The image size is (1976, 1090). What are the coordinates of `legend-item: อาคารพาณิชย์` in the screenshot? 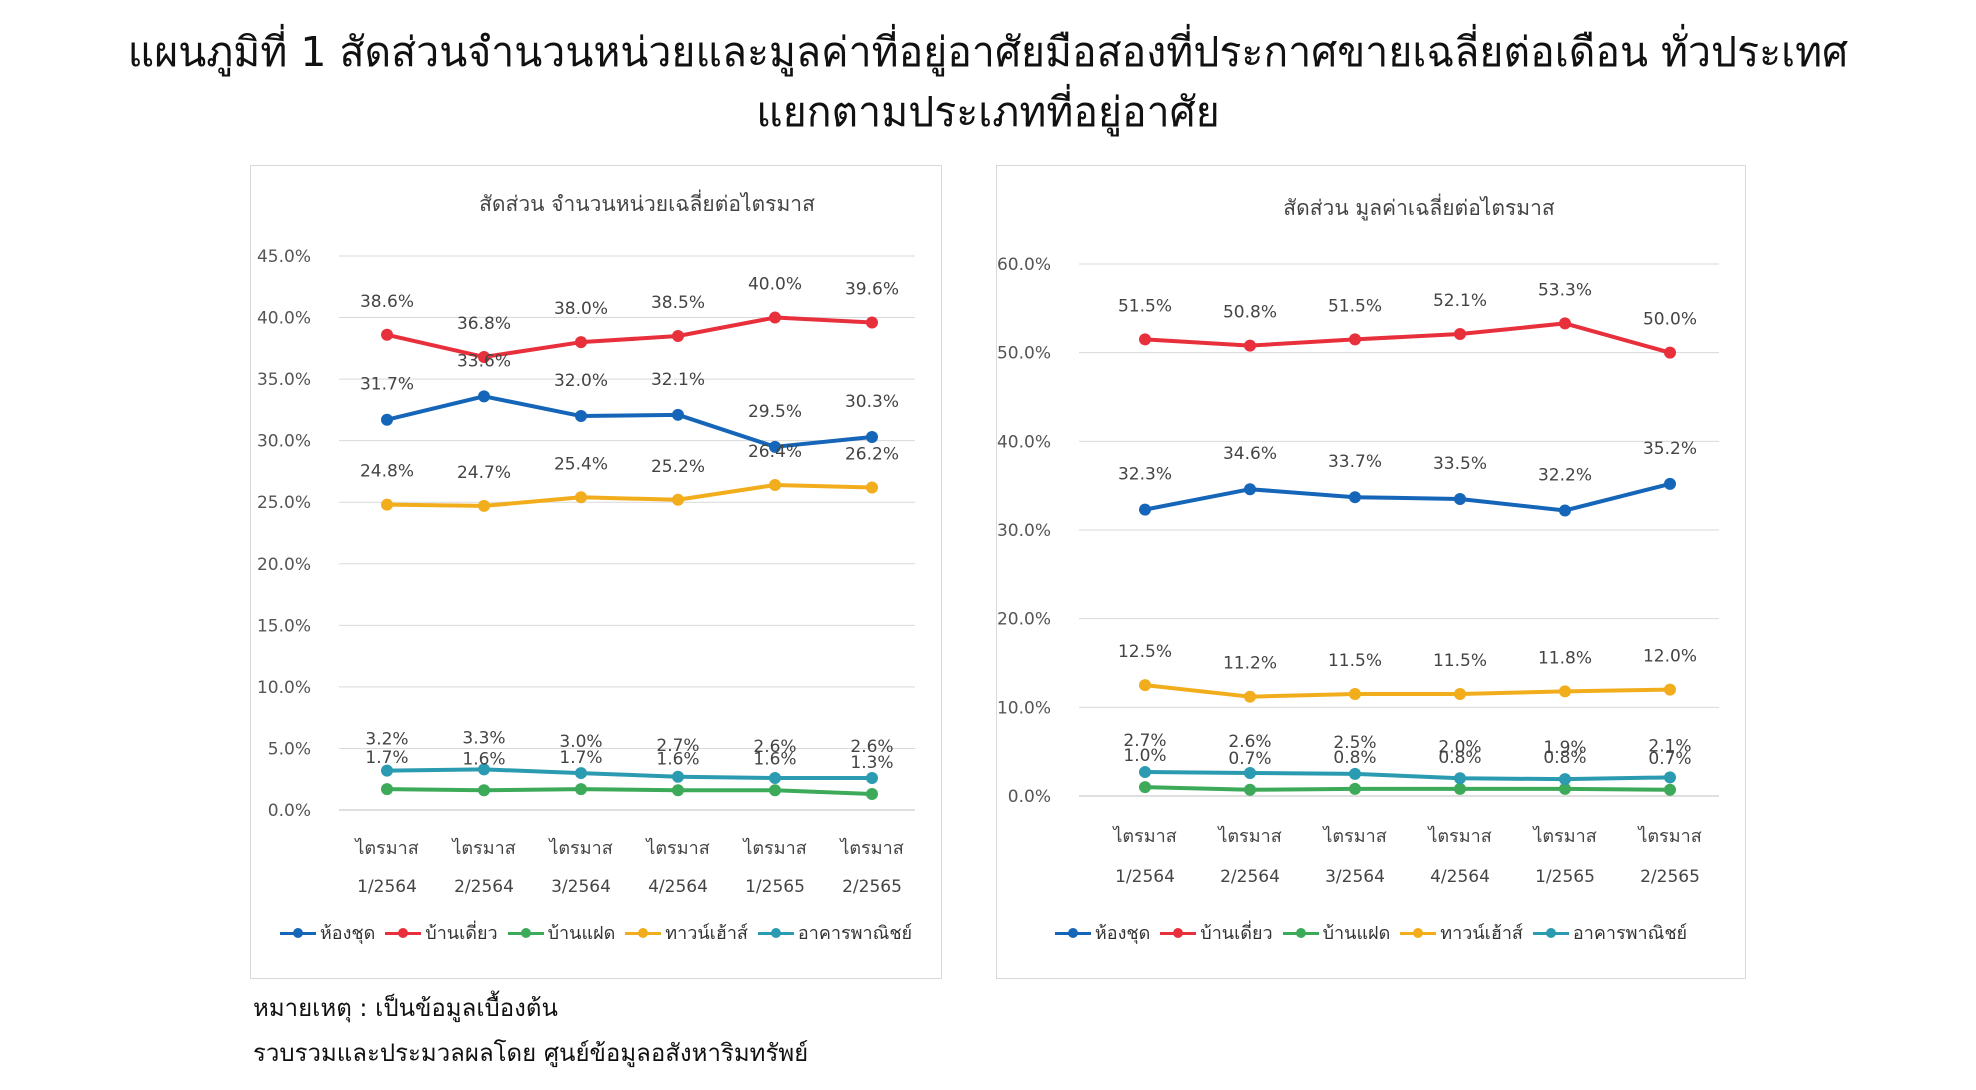 It's located at (1610, 932).